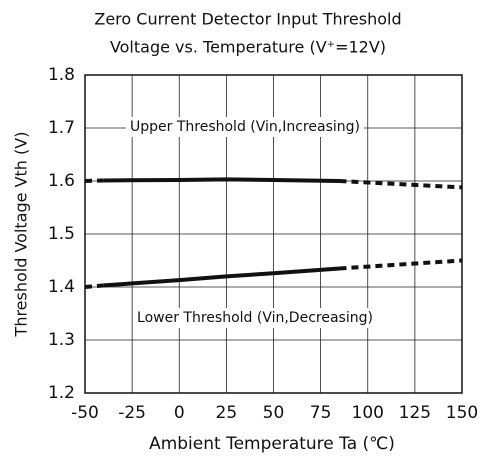  I want to click on y-tick-label: 1.3, so click(61, 340).